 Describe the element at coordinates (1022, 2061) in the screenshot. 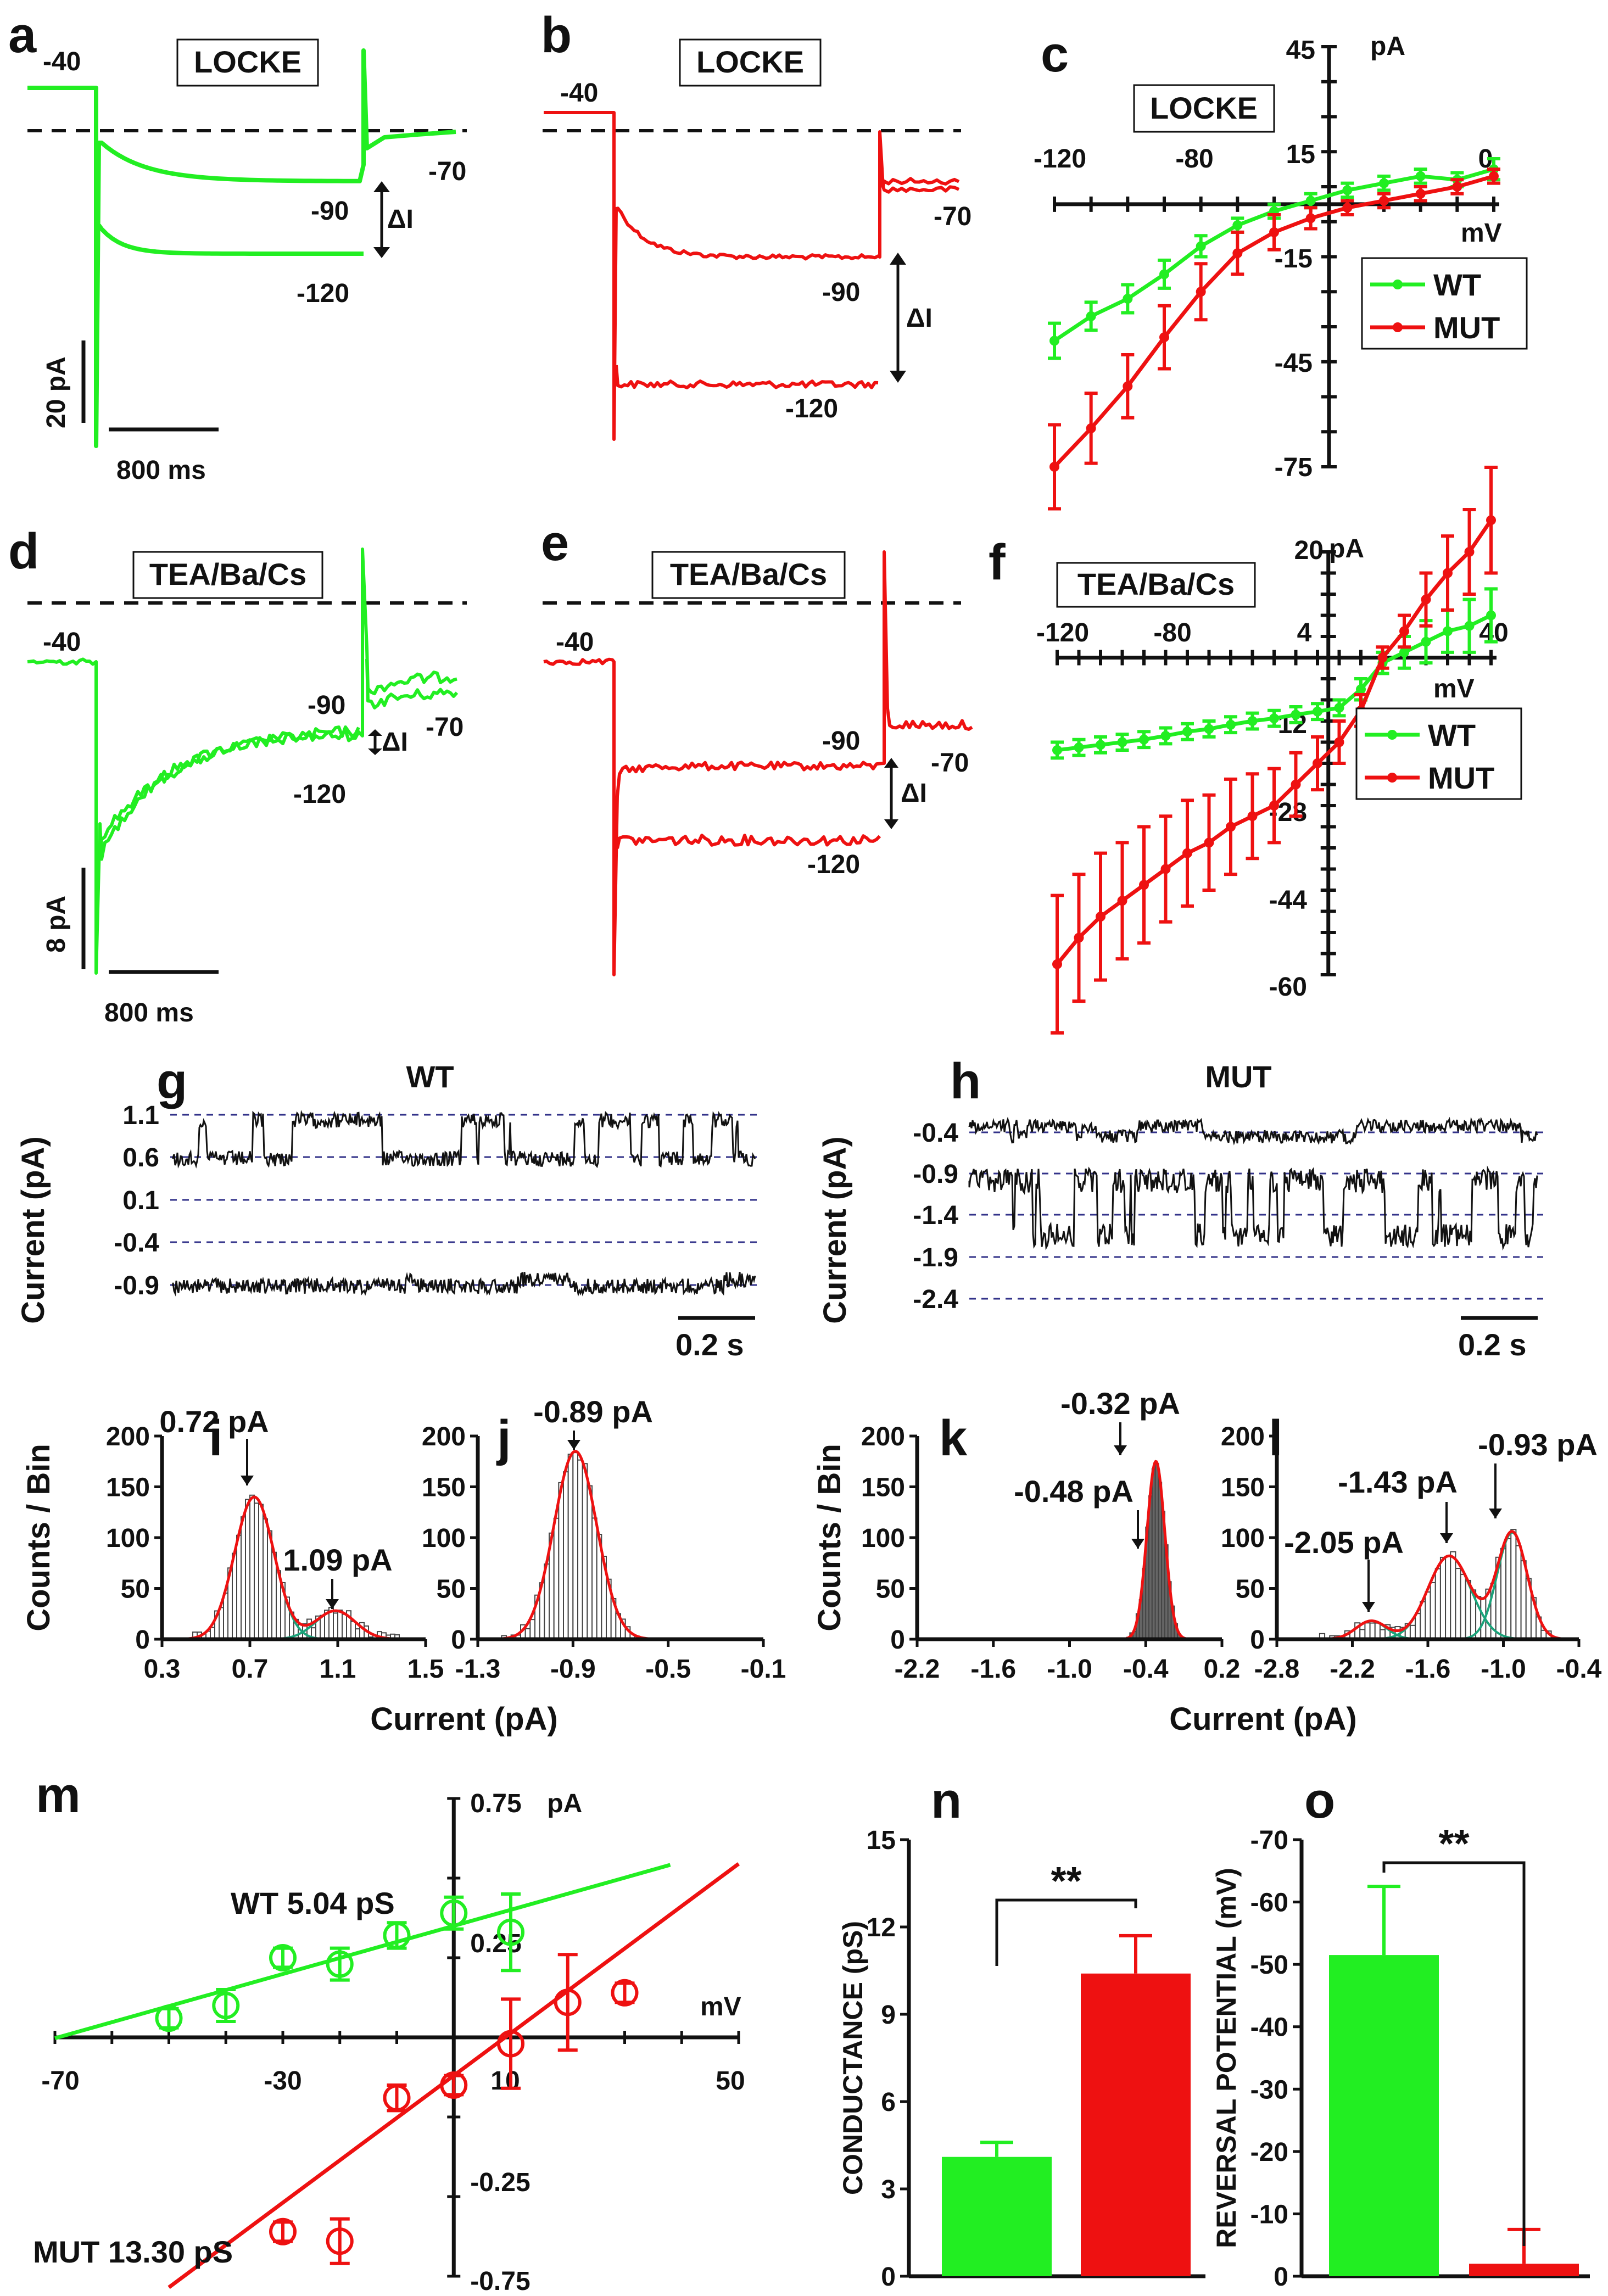

I see `bar-chart-n: 0 3 6 9 12 15 WT MUT ** CONDUCTANCE (pS)` at that location.